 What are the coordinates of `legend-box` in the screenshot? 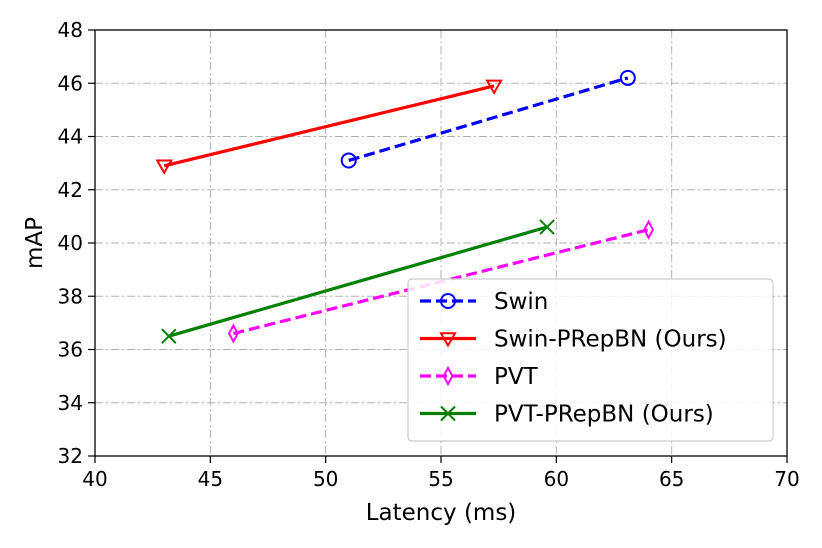 It's located at (590, 360).